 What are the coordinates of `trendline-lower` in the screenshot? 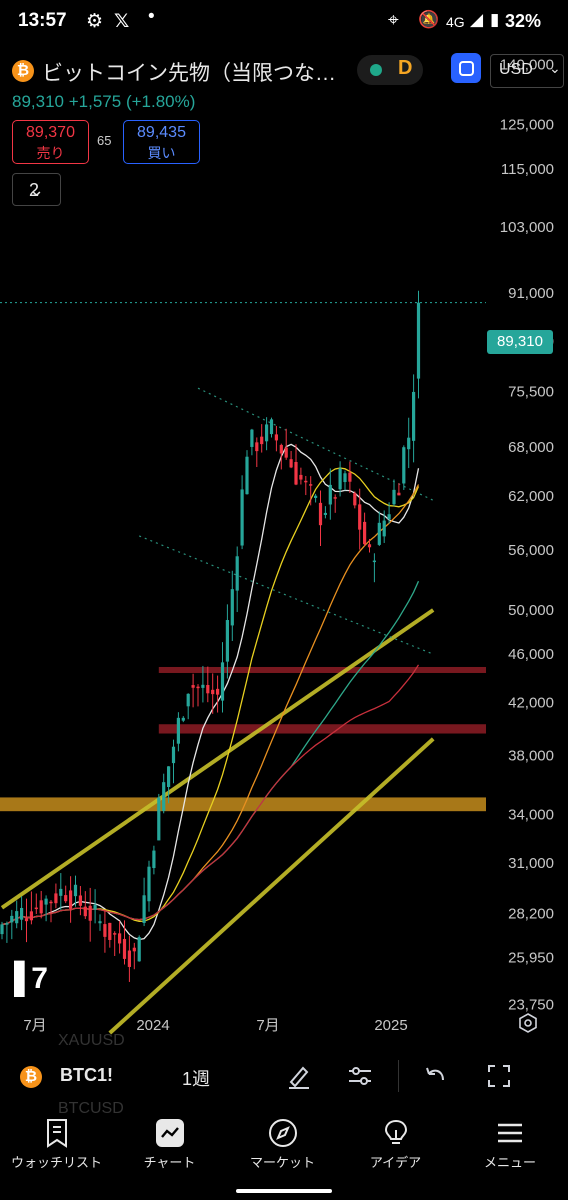 It's located at (271, 886).